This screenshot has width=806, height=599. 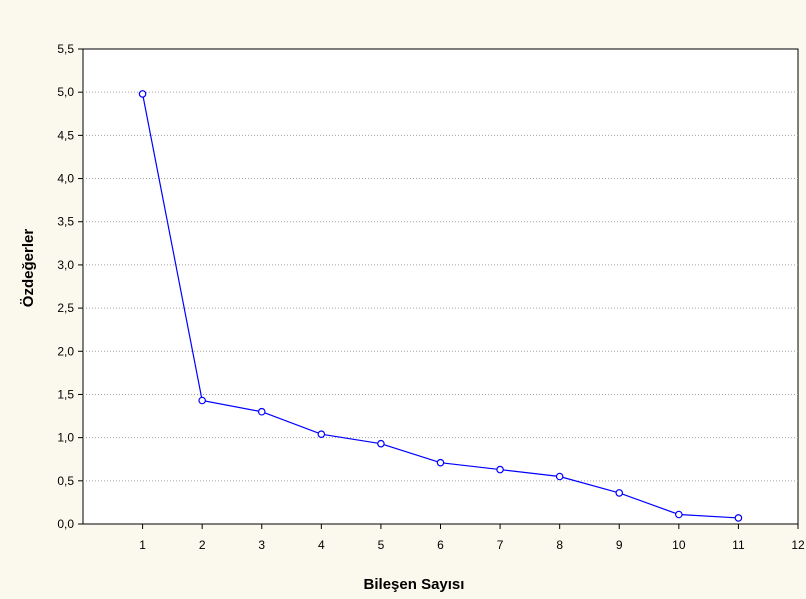 What do you see at coordinates (65, 524) in the screenshot?
I see `y-tick-label: 0,0` at bounding box center [65, 524].